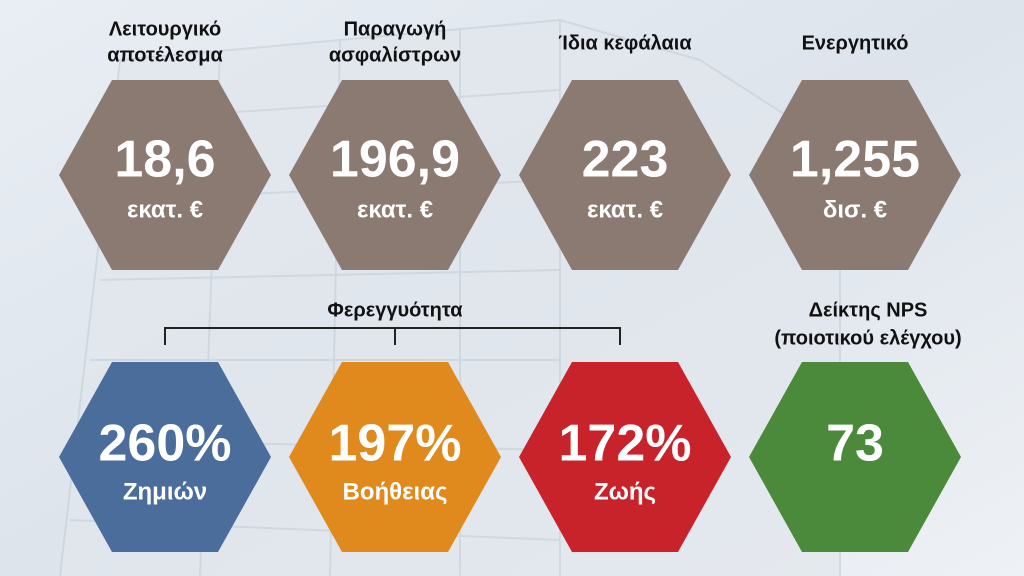  I want to click on metric-label: Ίδια κεφάλαια, so click(625, 43).